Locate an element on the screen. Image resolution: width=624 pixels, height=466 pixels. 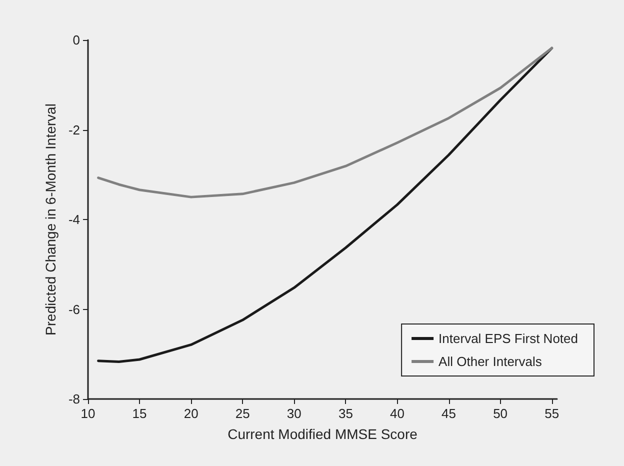
x-tick-label: 30 is located at coordinates (294, 413).